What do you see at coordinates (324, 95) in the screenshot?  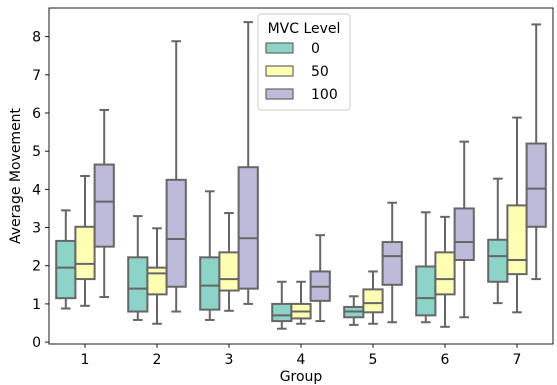 I see `legend-label-100: 100` at bounding box center [324, 95].